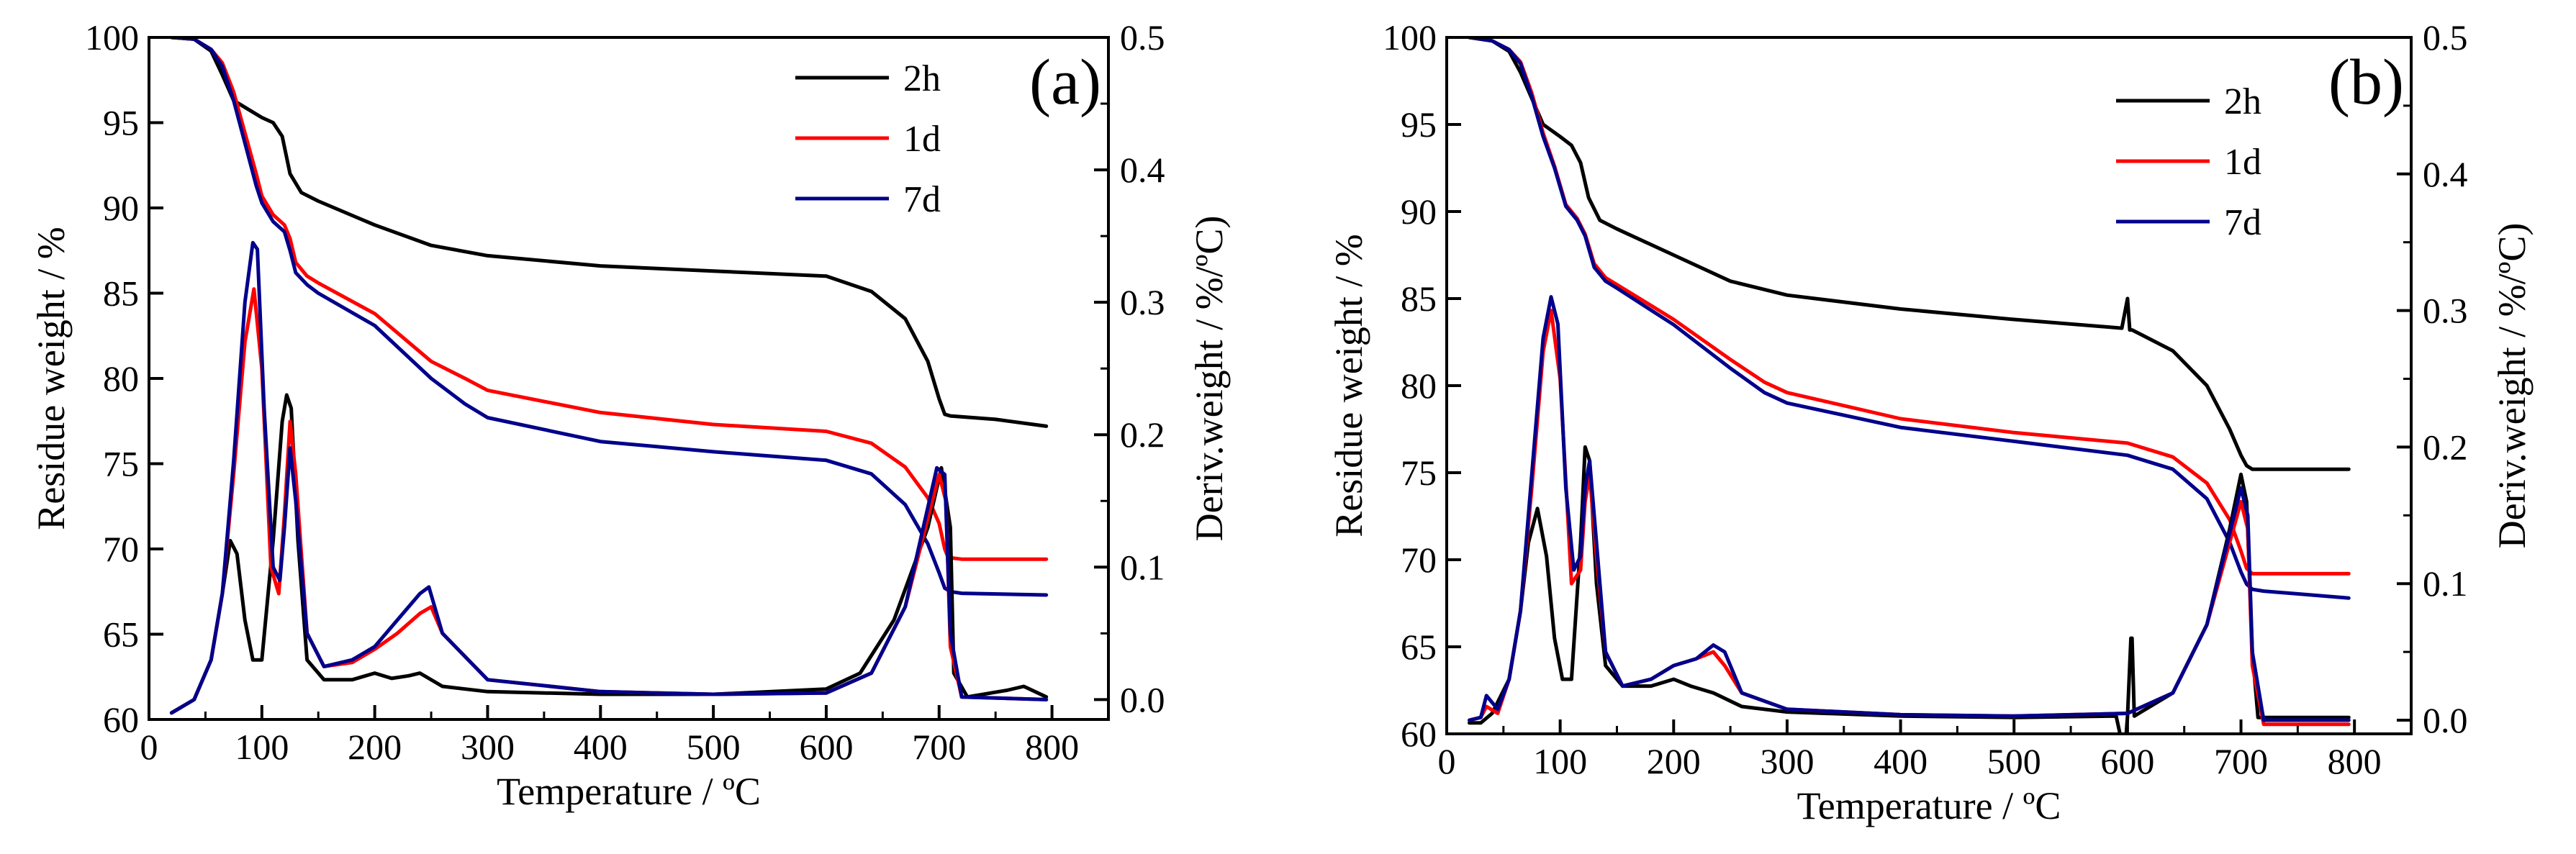  Describe the element at coordinates (121, 208) in the screenshot. I see `panel-a-ytick-left-label: 90` at that location.